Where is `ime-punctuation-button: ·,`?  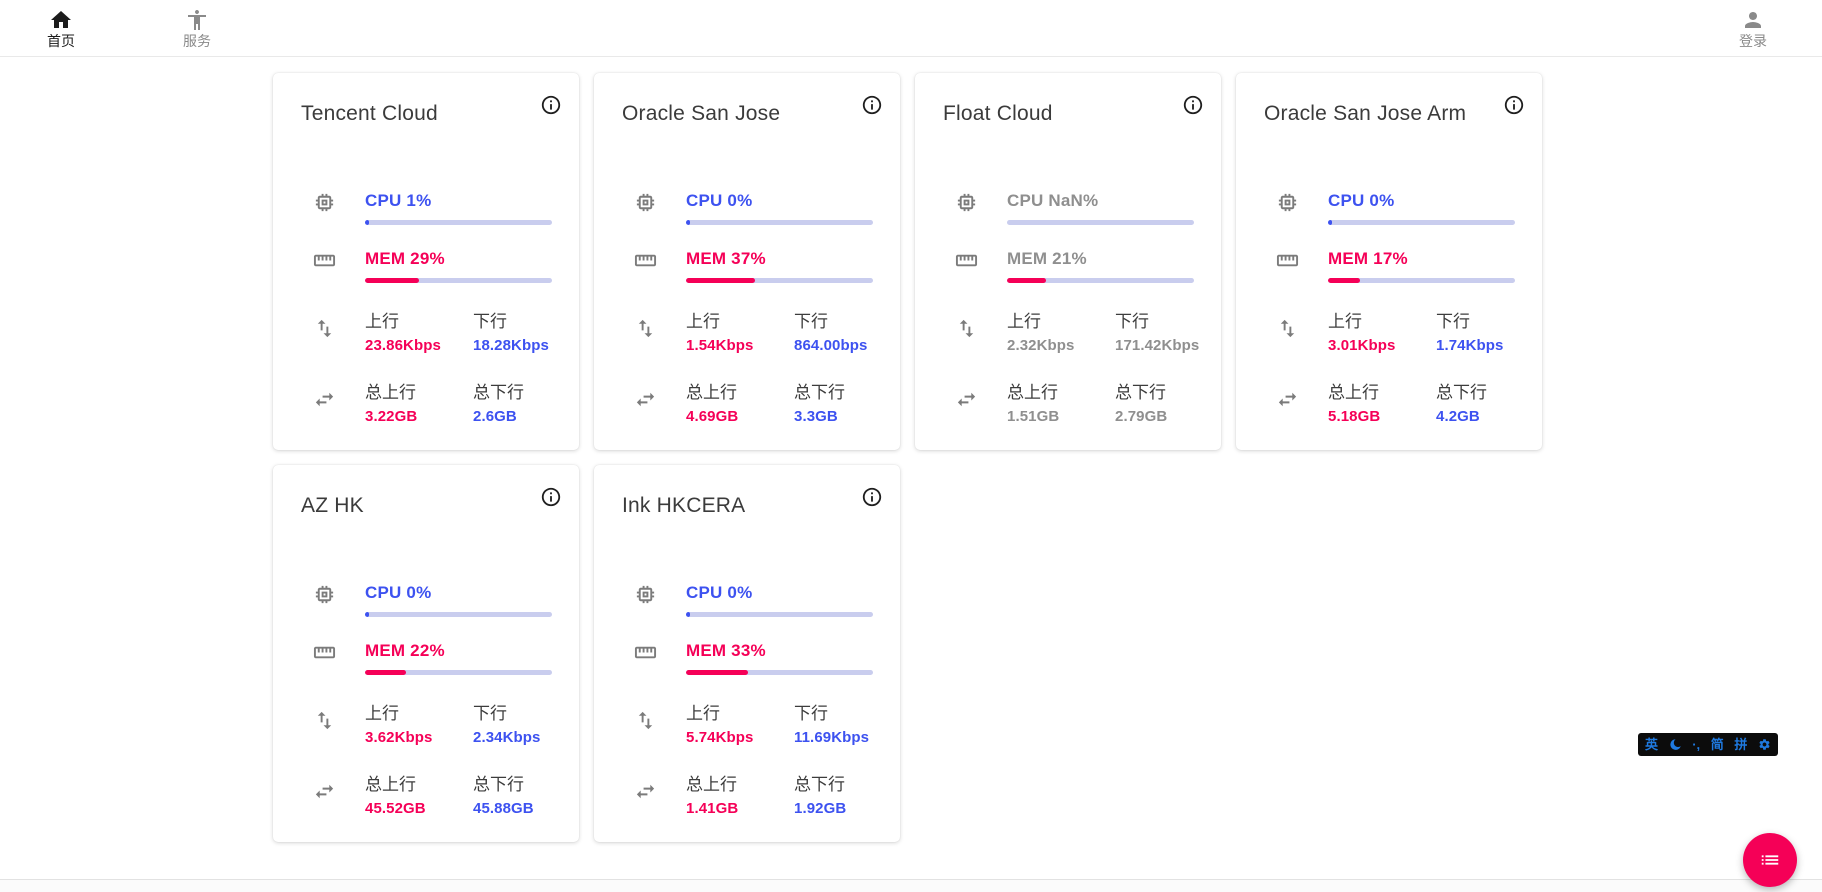 ime-punctuation-button: ·, is located at coordinates (1696, 744).